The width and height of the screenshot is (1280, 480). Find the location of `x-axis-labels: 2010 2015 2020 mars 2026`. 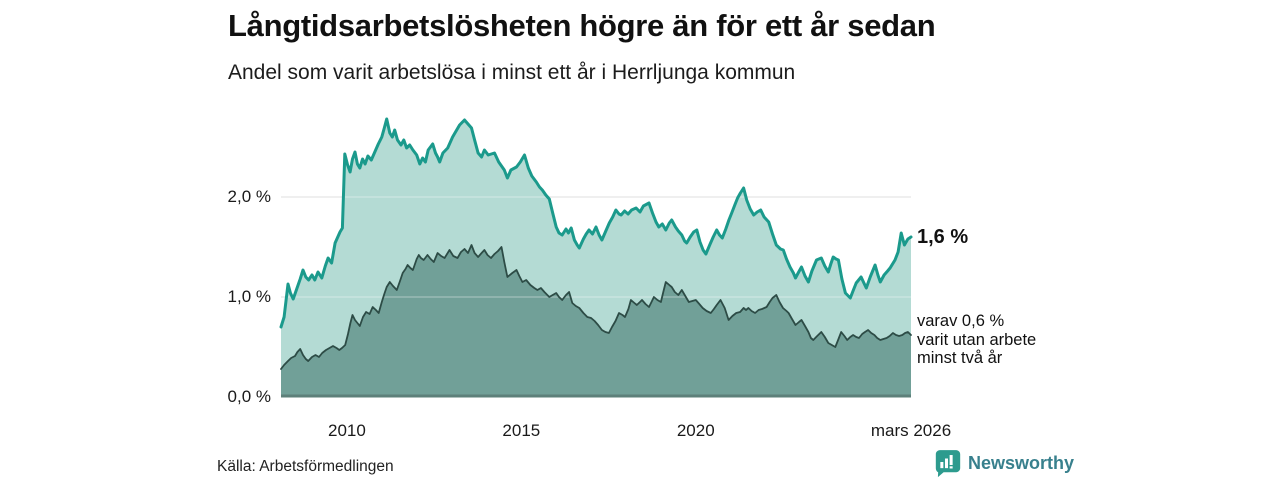

x-axis-labels: 2010 2015 2020 mars 2026 is located at coordinates (616, 432).